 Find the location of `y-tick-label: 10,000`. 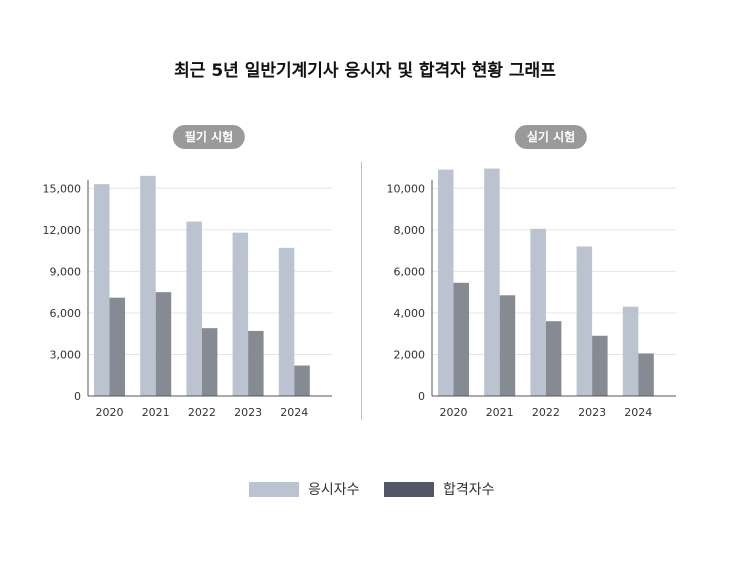

y-tick-label: 10,000 is located at coordinates (406, 188).